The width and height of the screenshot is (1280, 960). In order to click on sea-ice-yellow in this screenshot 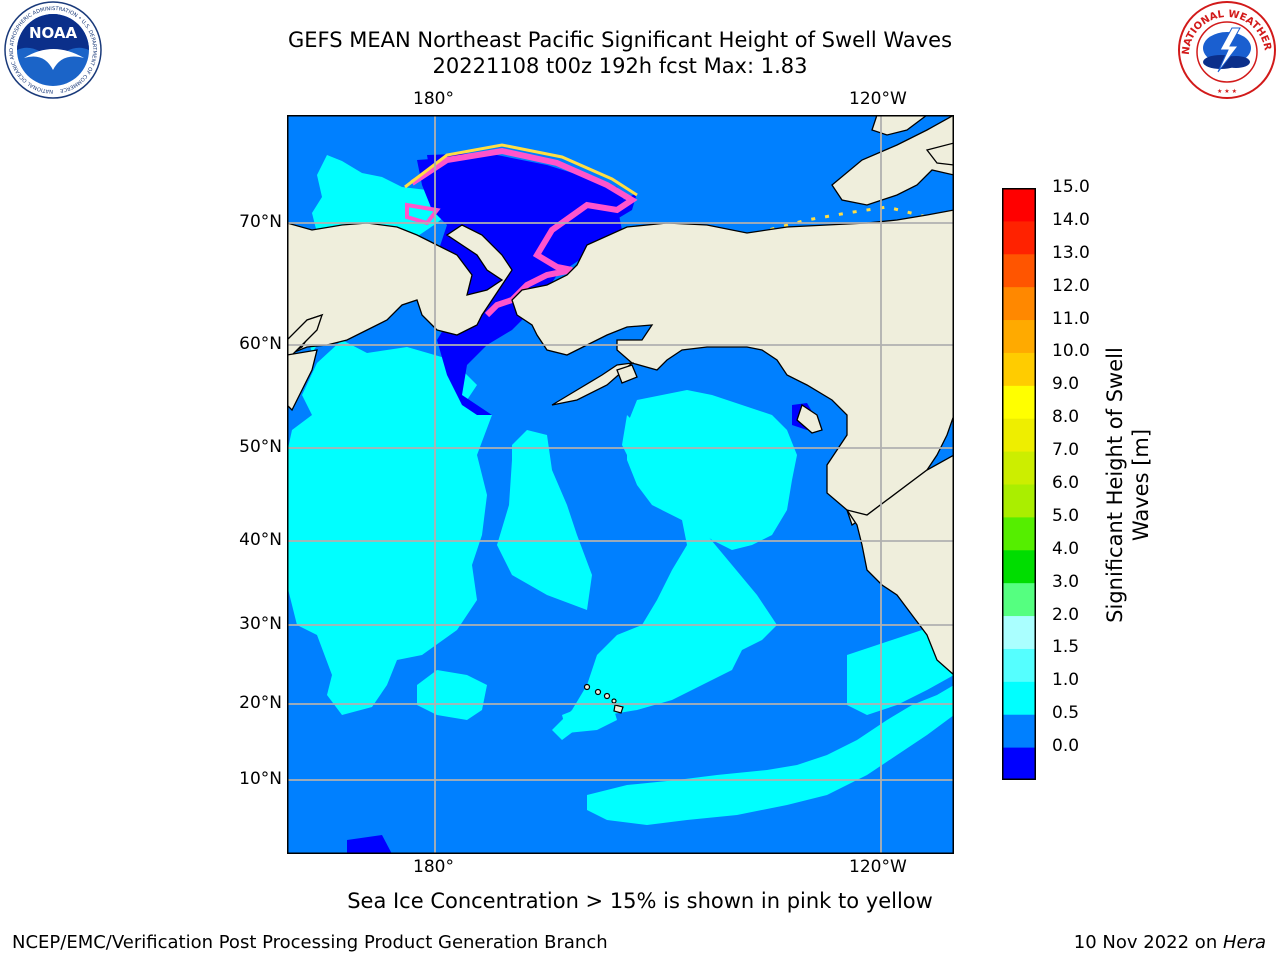, I will do `click(521, 170)`.